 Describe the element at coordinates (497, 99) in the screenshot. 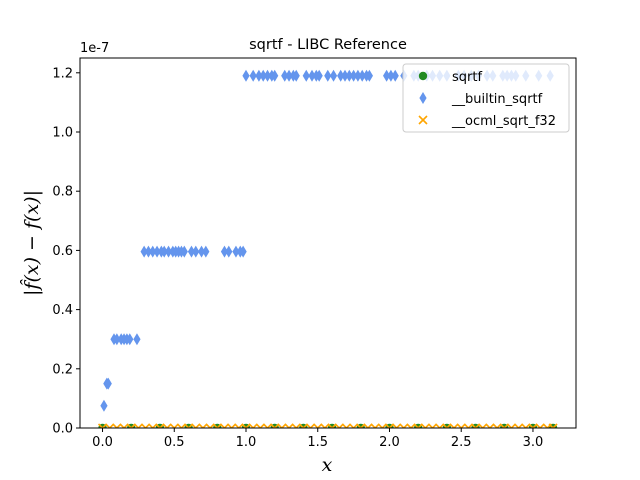

I see `legend-label: __builtin_sqrtf` at that location.